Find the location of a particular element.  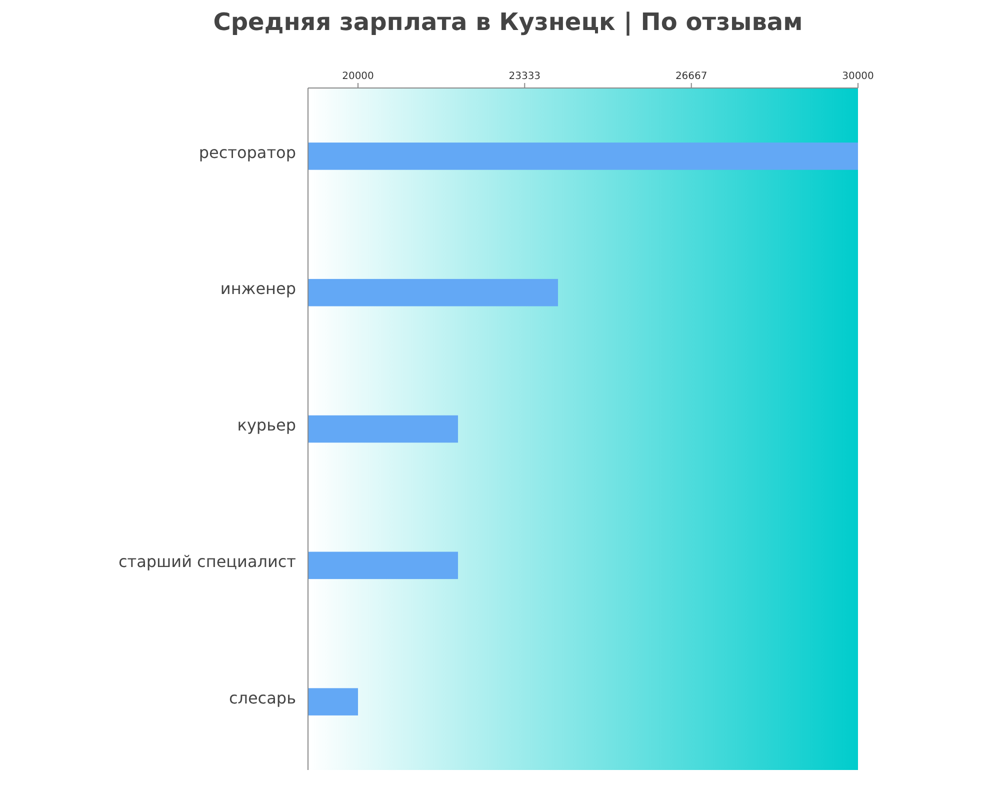

x-tick-label: 23333 is located at coordinates (524, 76).